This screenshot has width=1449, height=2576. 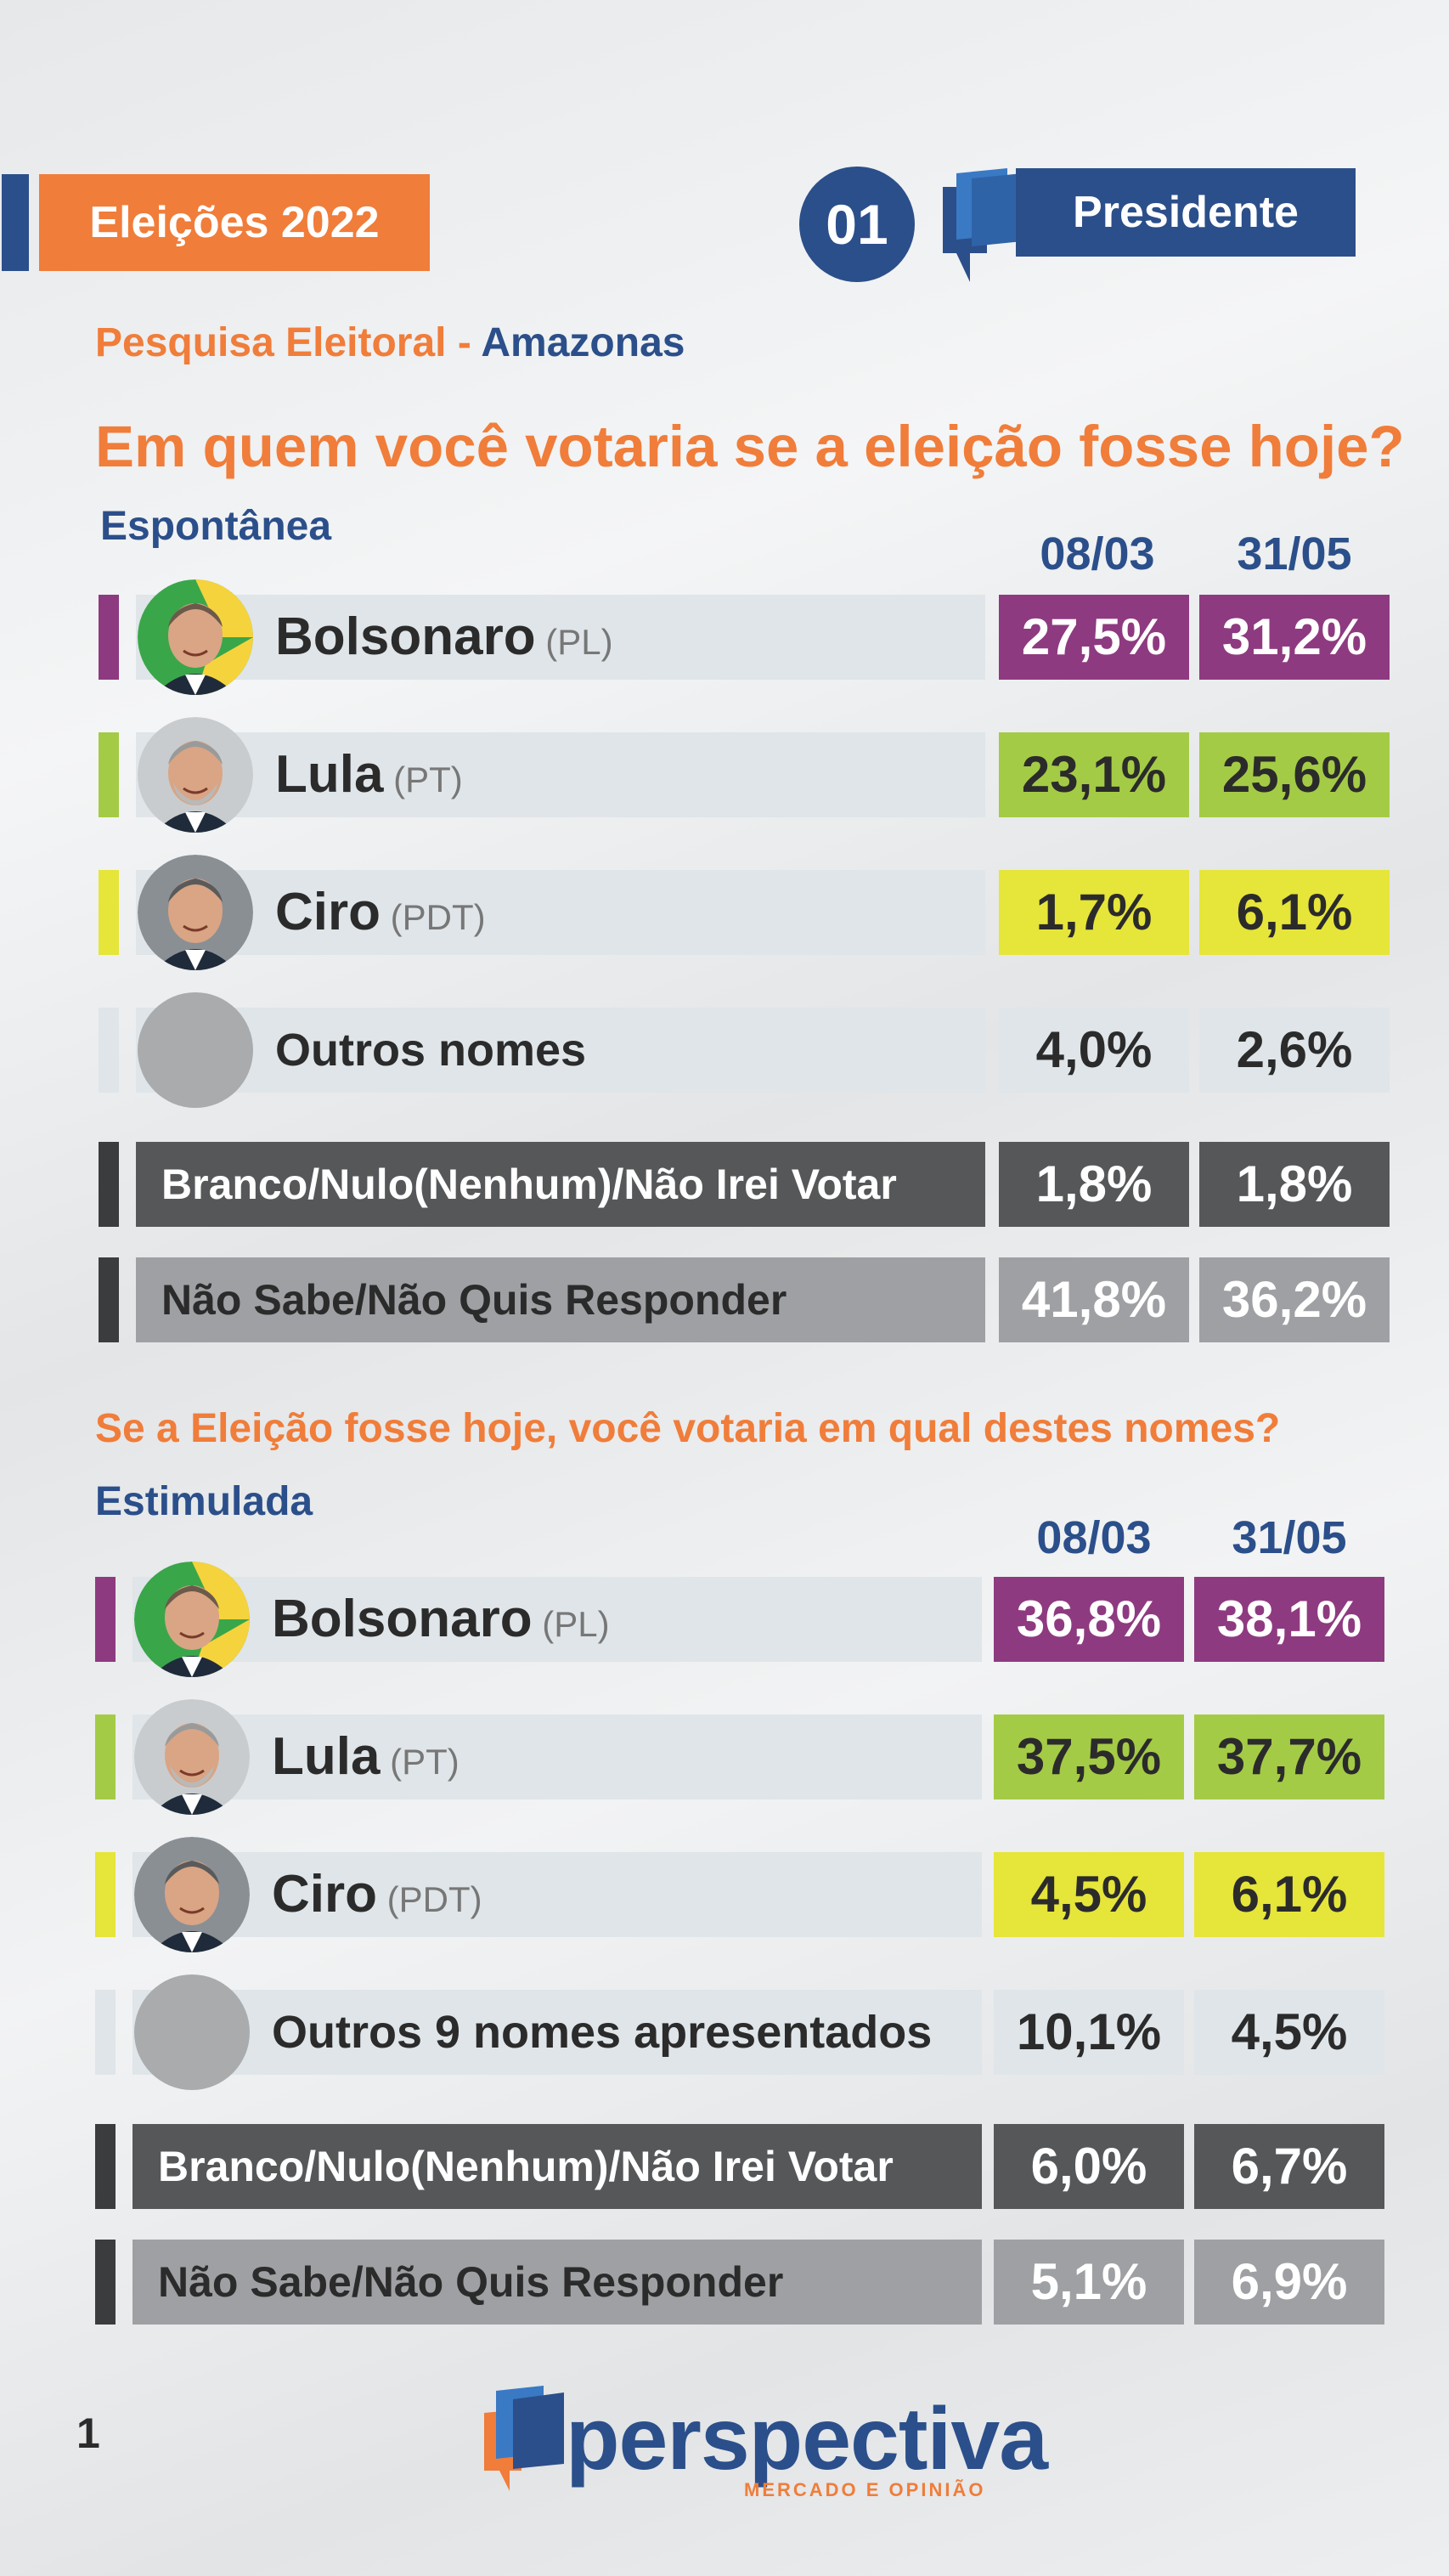 What do you see at coordinates (283, 342) in the screenshot?
I see `survey-label: Pesquisa Eleitoral -` at bounding box center [283, 342].